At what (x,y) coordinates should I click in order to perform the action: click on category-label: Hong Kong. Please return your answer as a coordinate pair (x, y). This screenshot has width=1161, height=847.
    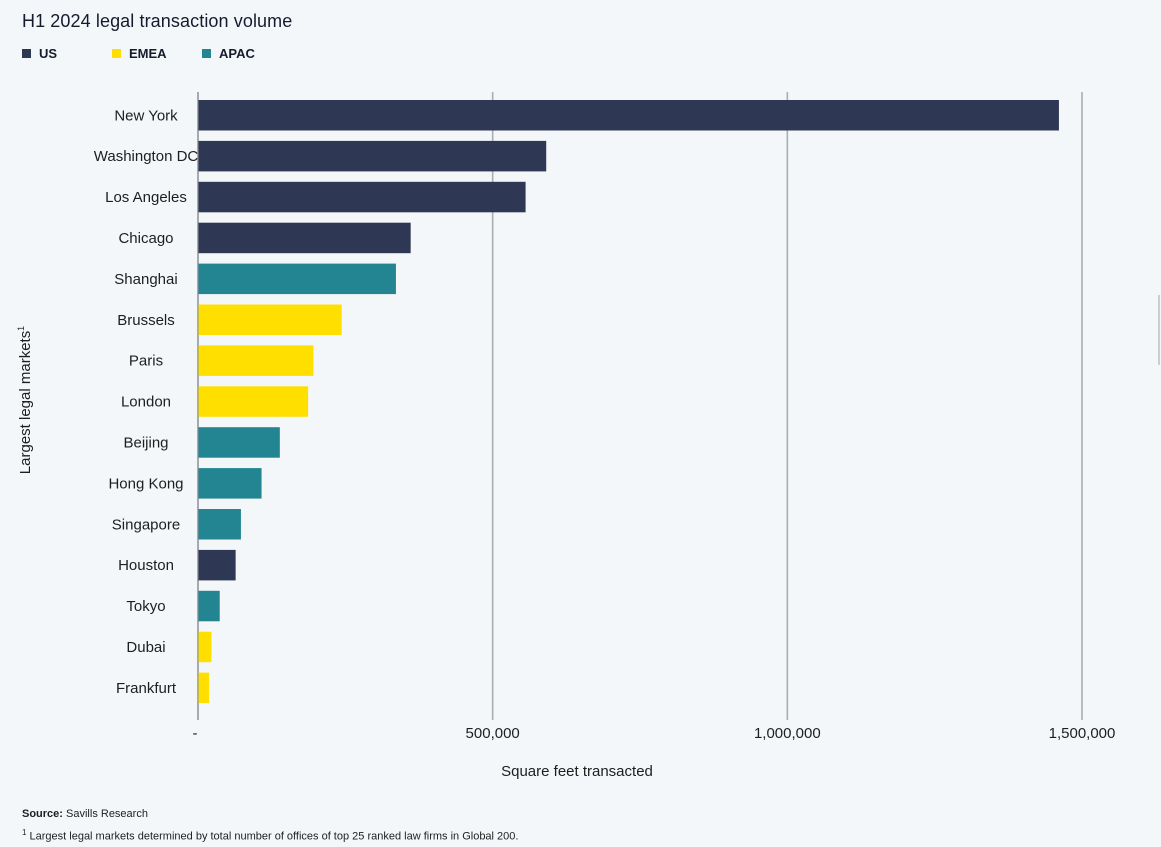
    Looking at the image, I should click on (145, 483).